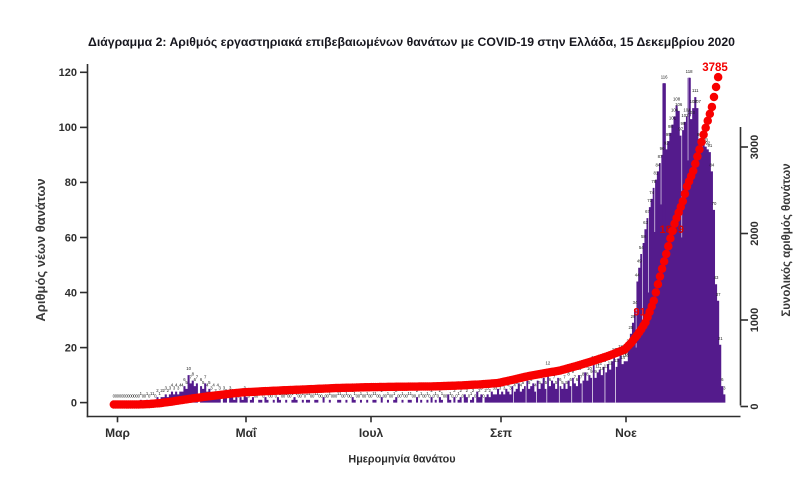 This screenshot has height=478, width=797. I want to click on svg-text: 98, so click(670, 126).